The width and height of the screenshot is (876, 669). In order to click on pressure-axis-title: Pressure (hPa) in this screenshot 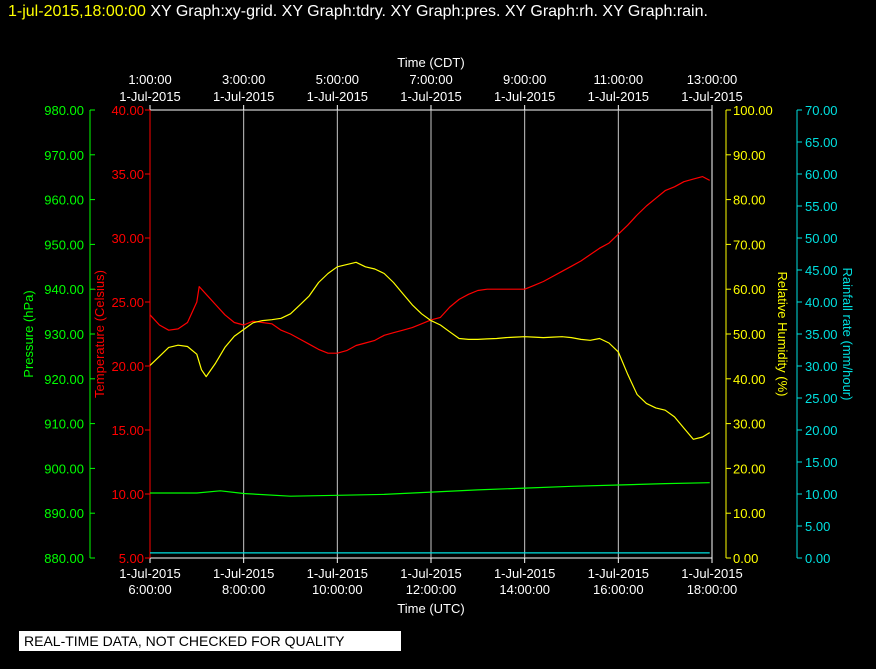, I will do `click(28, 333)`.